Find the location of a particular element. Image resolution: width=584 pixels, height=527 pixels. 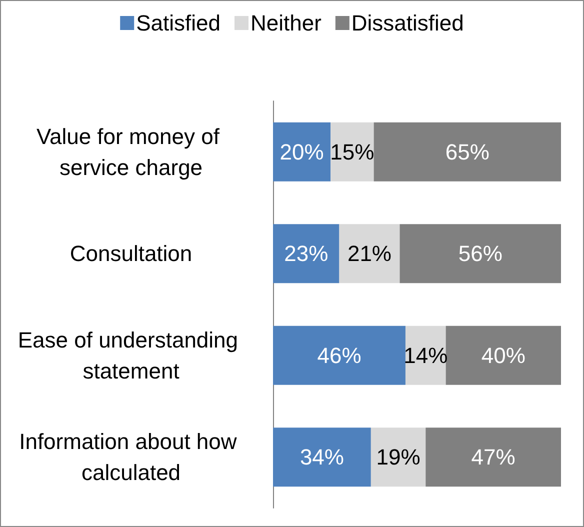

data-label: 56% is located at coordinates (480, 253).